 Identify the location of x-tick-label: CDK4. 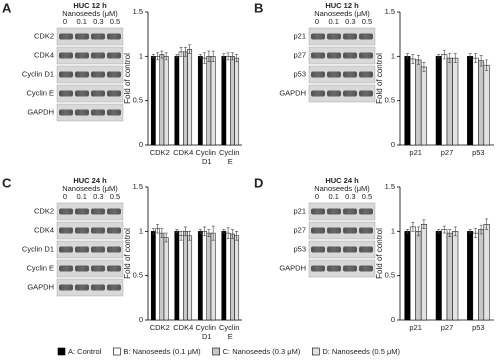
(183, 152).